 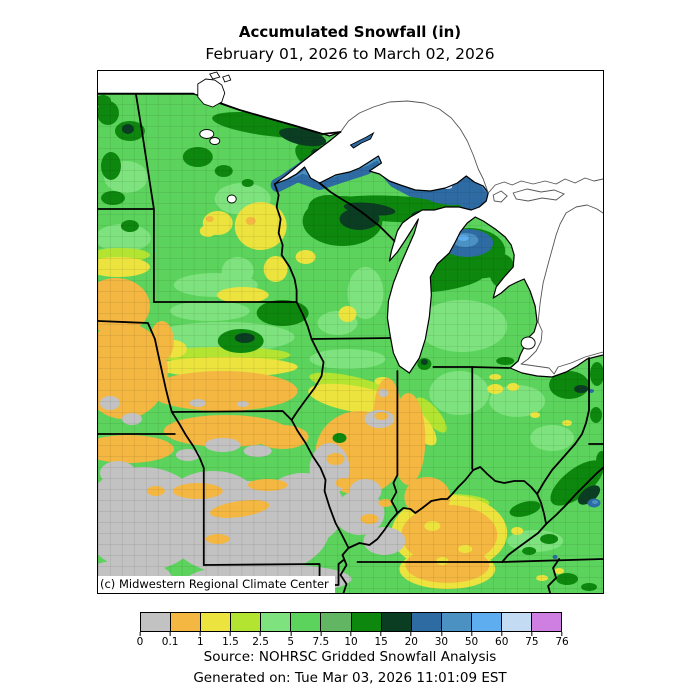 I want to click on colorbar-tick-label: 2.5, so click(x=260, y=642).